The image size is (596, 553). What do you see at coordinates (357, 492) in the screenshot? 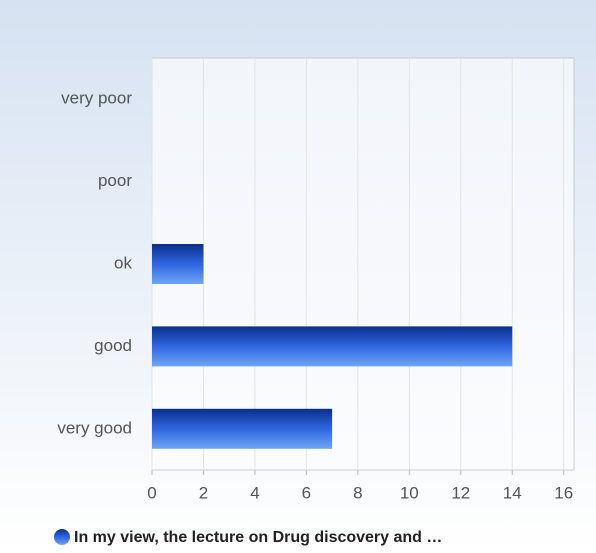
I see `x-tick-label: 8` at bounding box center [357, 492].